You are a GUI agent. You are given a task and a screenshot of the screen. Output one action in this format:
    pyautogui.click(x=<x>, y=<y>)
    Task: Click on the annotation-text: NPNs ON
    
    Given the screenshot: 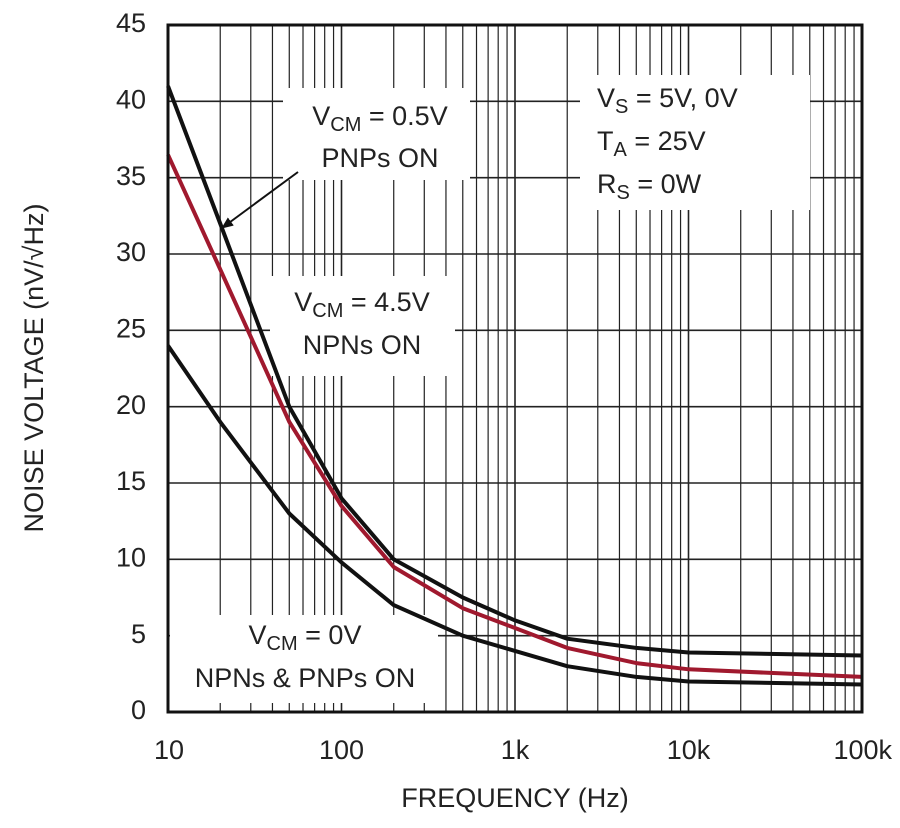 What is the action you would take?
    pyautogui.click(x=362, y=345)
    